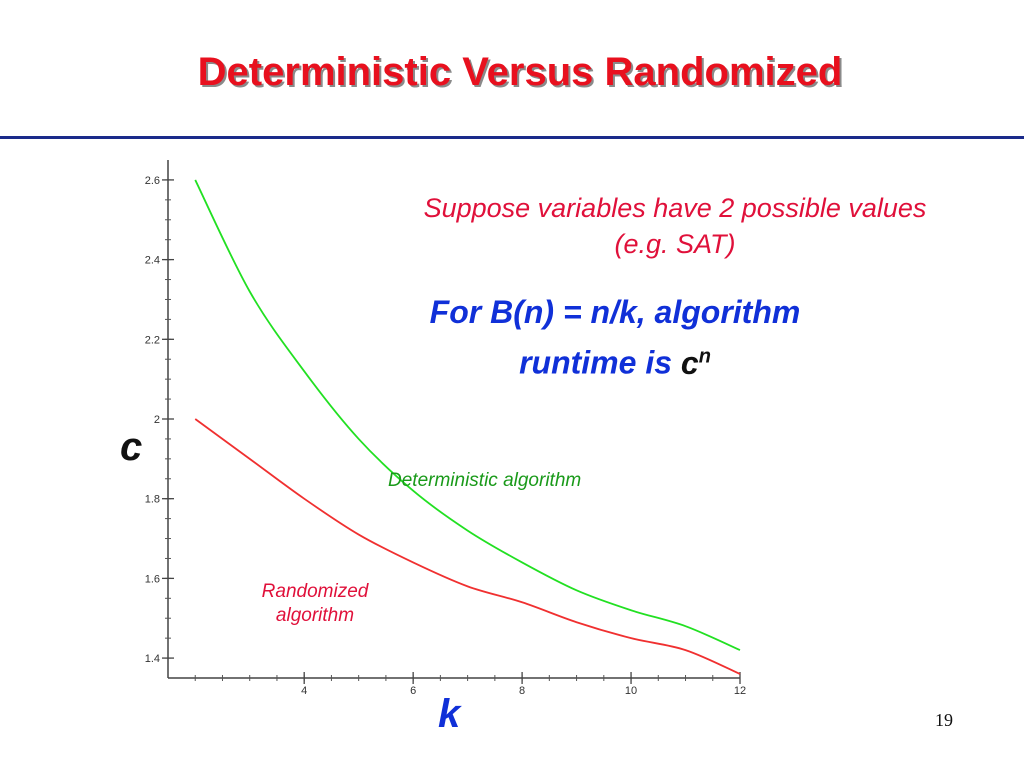 The height and width of the screenshot is (768, 1024). I want to click on y-tick-label: 2.6, so click(152, 181).